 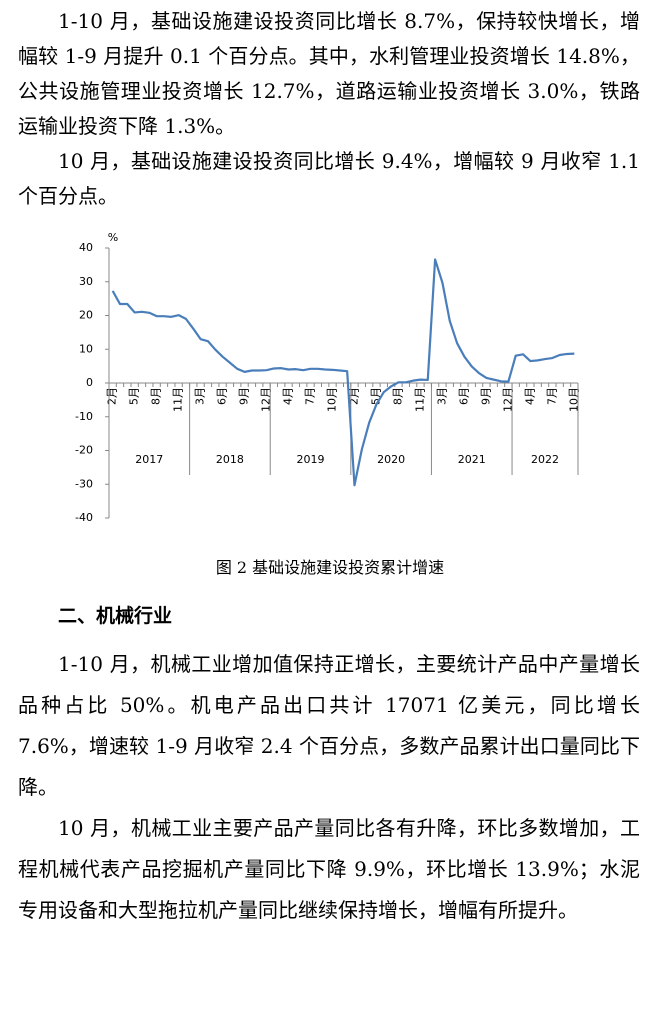 What do you see at coordinates (86, 247) in the screenshot?
I see `y-tick-label: 40` at bounding box center [86, 247].